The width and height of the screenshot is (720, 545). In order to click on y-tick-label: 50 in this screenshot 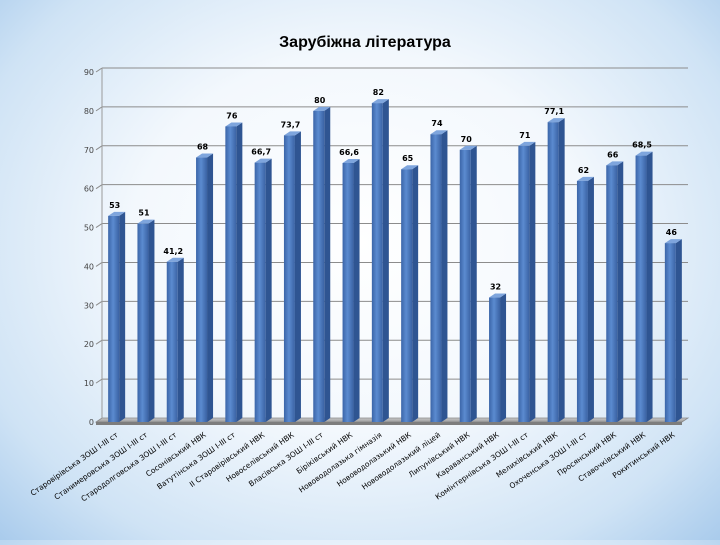, I will do `click(89, 228)`.